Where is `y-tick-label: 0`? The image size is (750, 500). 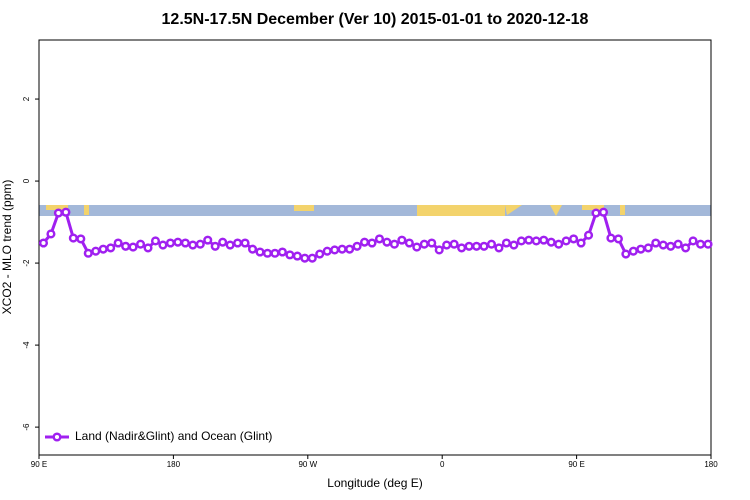
y-tick-label: 0 is located at coordinates (26, 180).